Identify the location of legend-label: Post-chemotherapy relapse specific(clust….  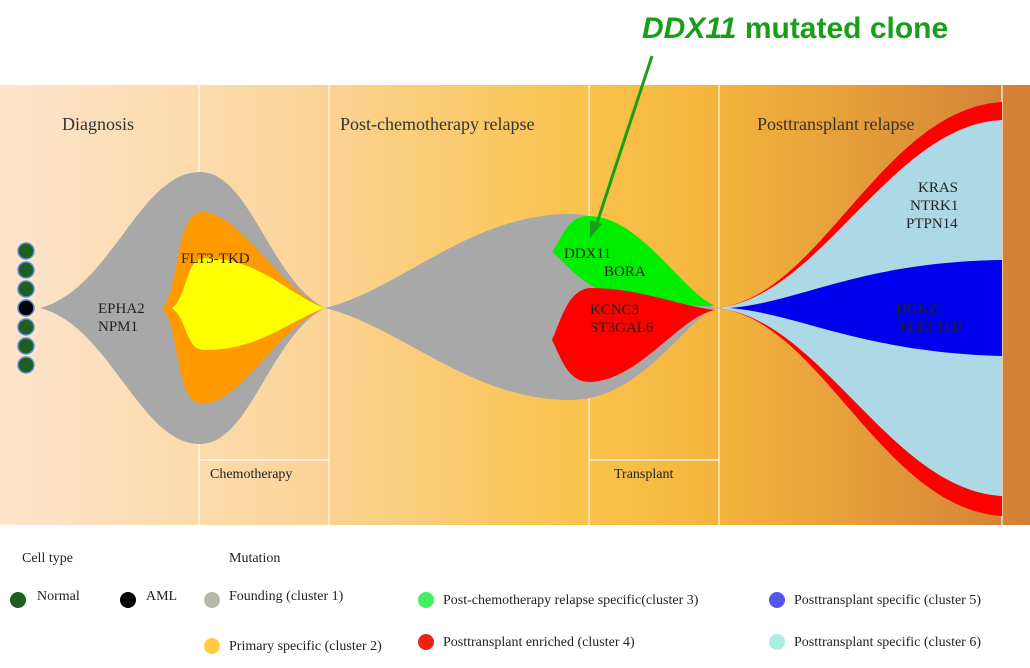
(571, 600).